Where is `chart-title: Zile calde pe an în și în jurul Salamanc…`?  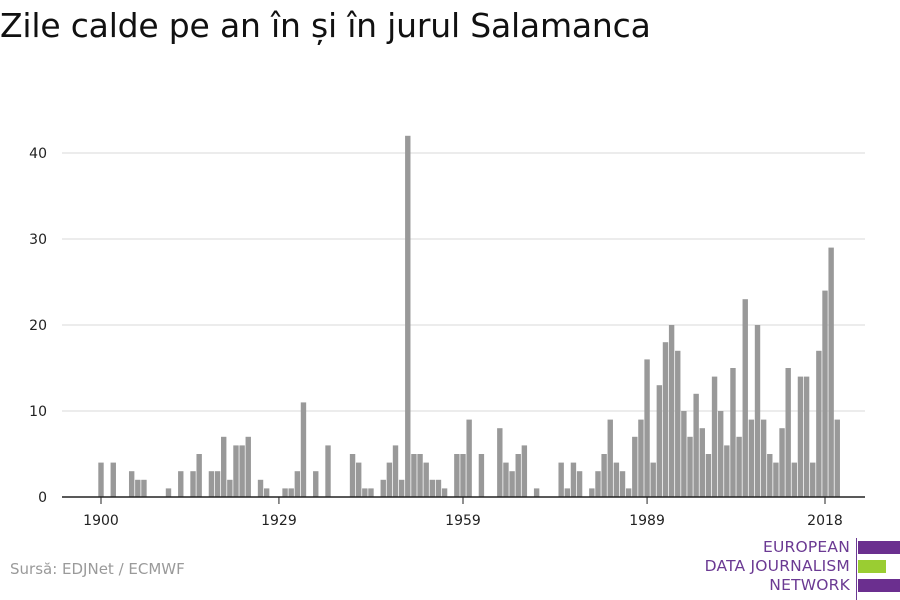 chart-title: Zile calde pe an în și în jurul Salamanc… is located at coordinates (325, 25).